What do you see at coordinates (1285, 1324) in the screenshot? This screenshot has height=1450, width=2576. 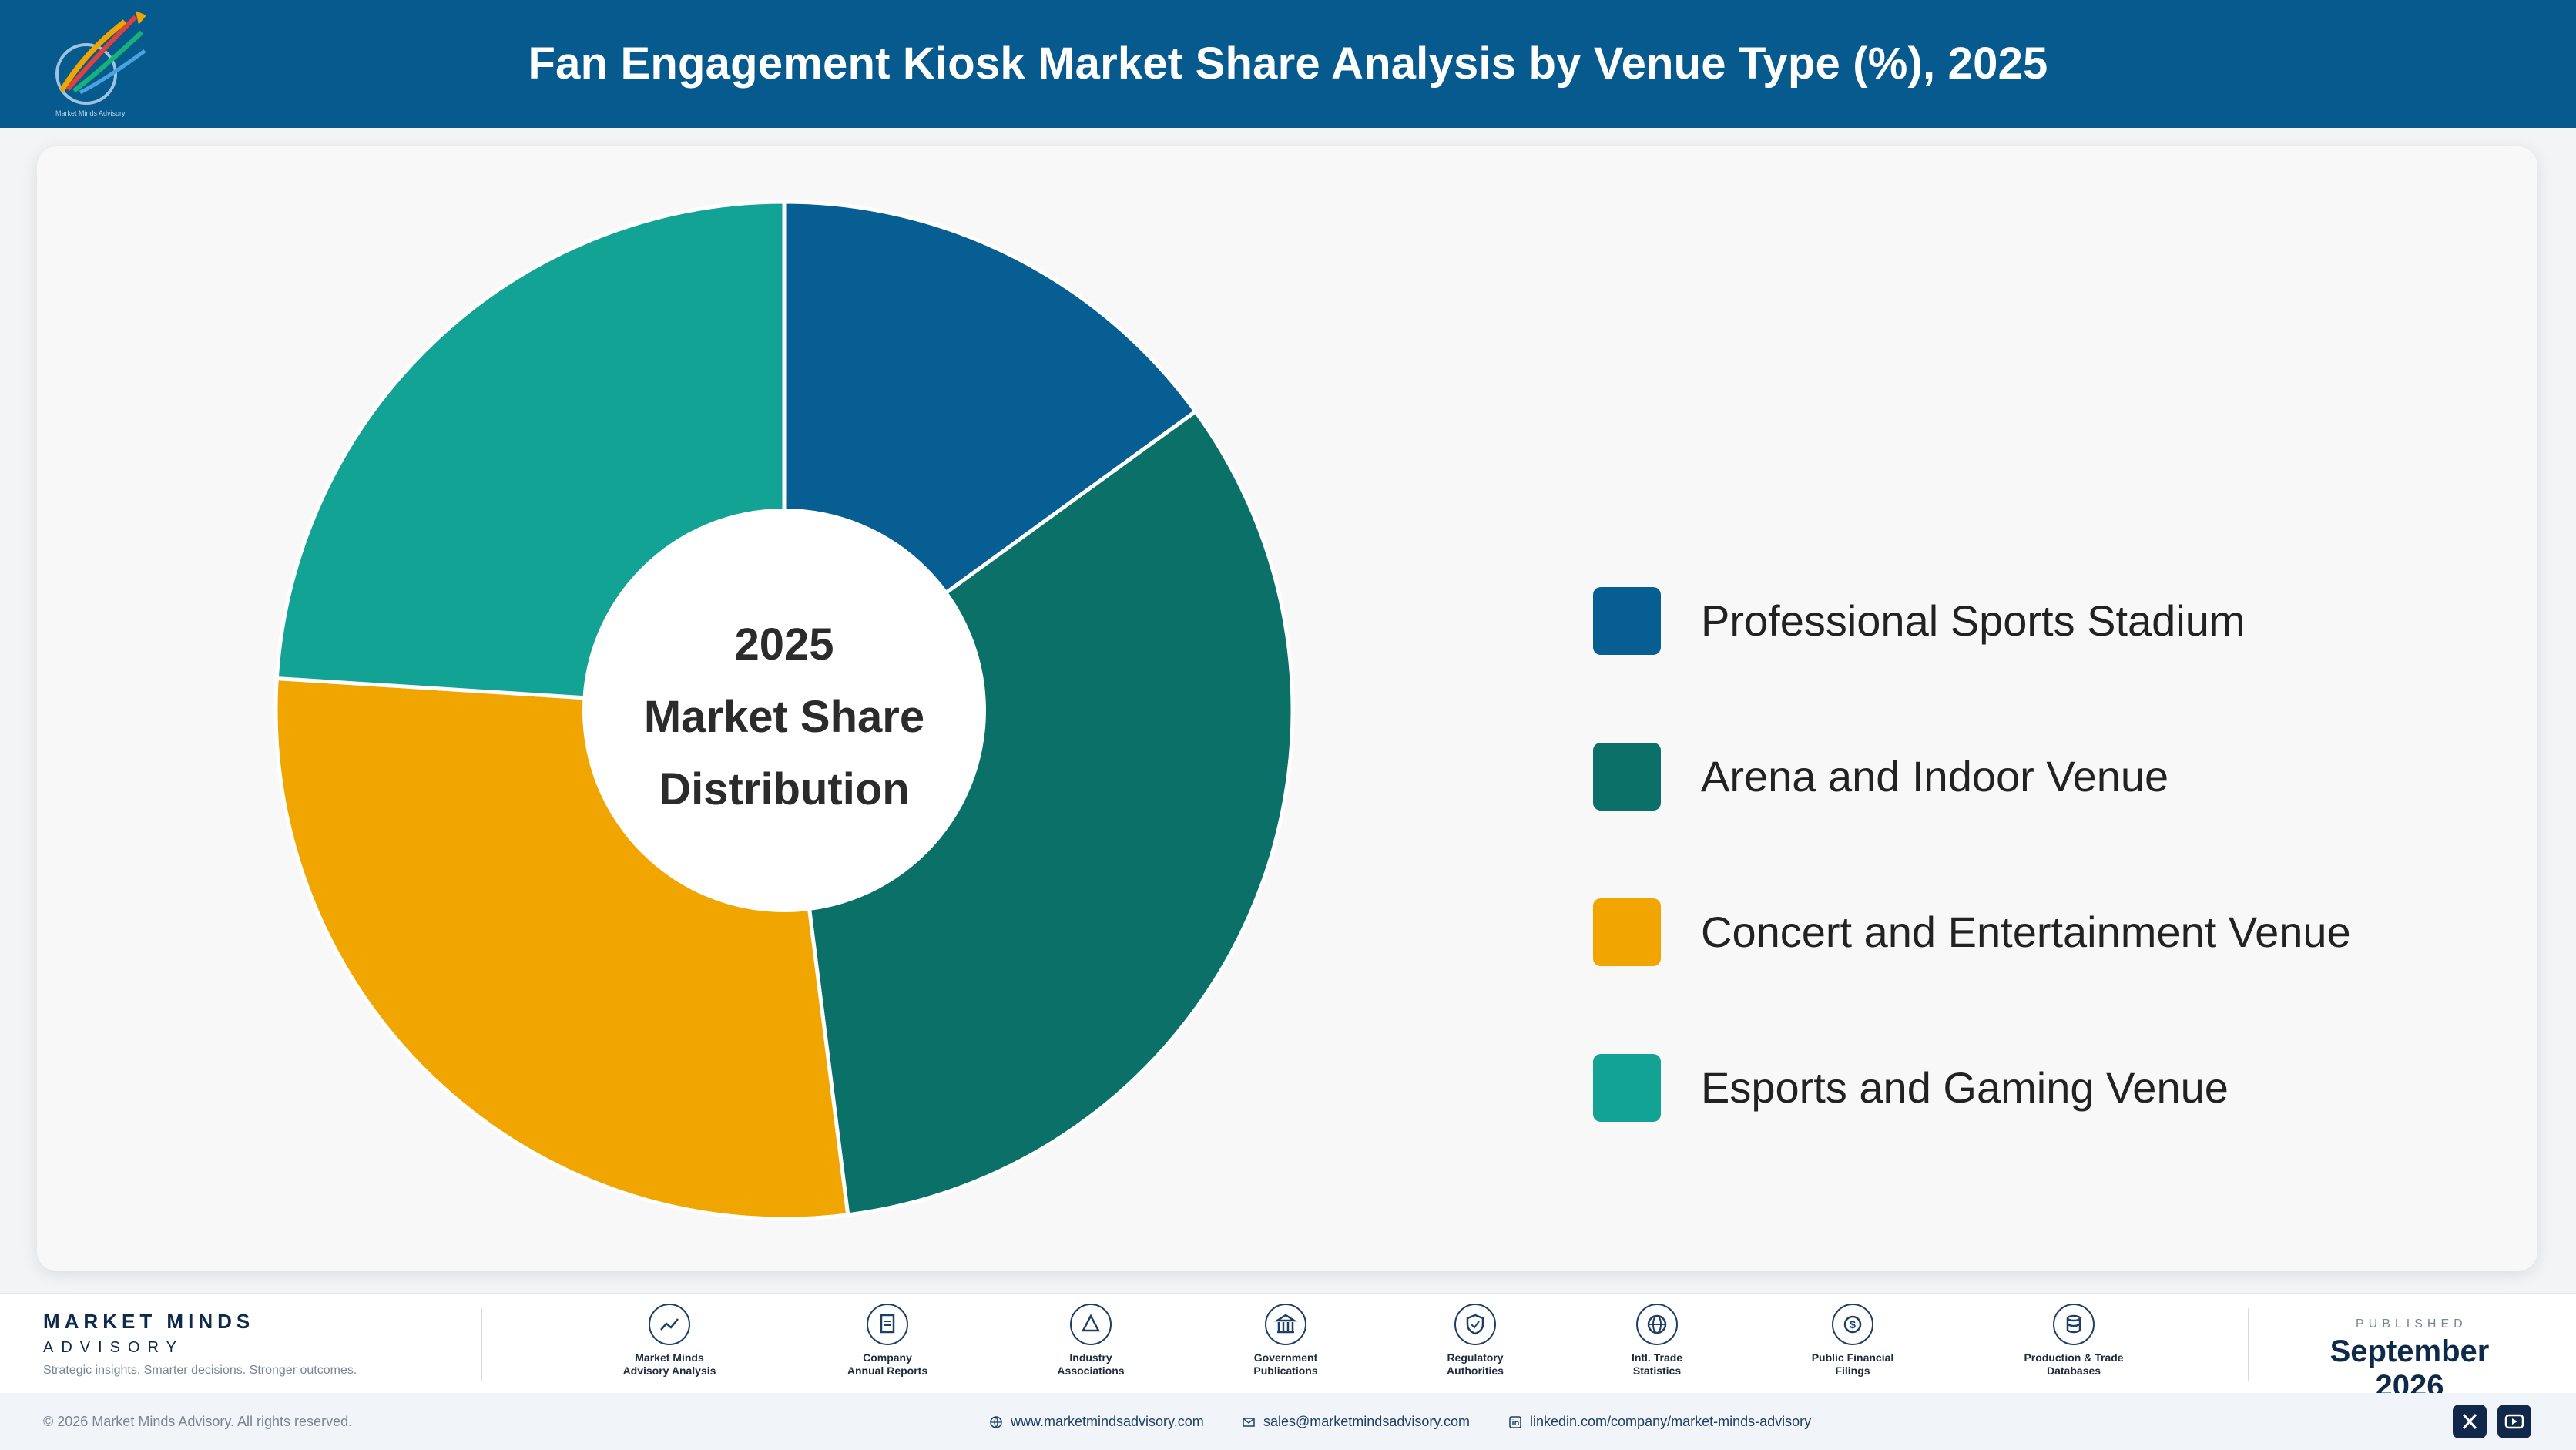 I see `government-building-icon` at bounding box center [1285, 1324].